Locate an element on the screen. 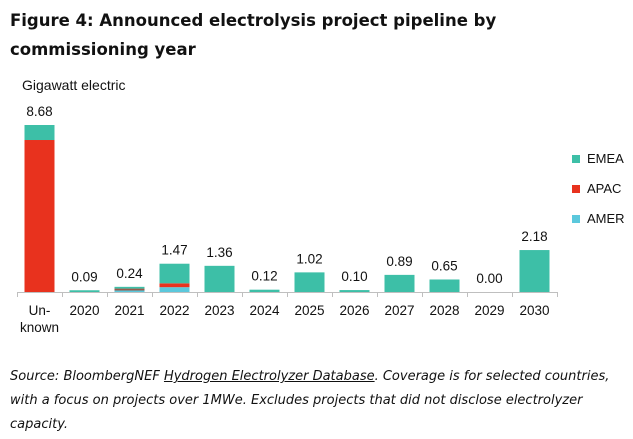  chart-legend: EMEA APAC AMER is located at coordinates (602, 196).